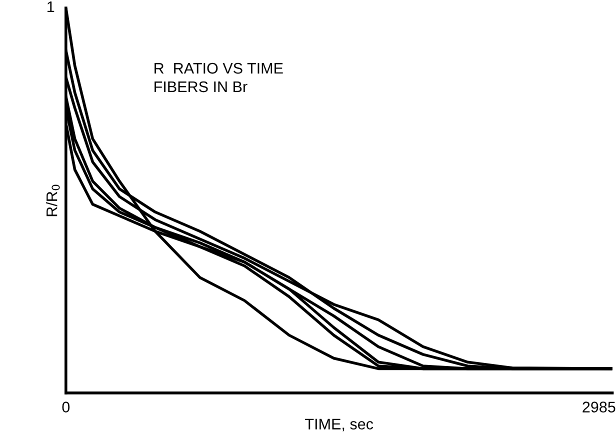 The width and height of the screenshot is (616, 446). Describe the element at coordinates (51, 6) in the screenshot. I see `text: 1` at that location.